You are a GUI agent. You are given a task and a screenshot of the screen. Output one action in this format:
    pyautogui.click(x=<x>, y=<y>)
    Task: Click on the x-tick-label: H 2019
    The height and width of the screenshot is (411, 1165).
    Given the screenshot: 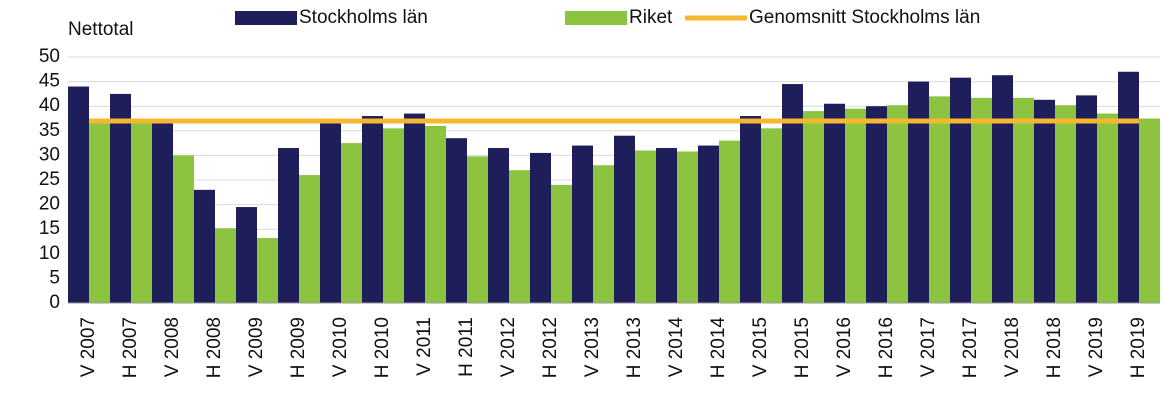 What is the action you would take?
    pyautogui.click(x=1138, y=347)
    